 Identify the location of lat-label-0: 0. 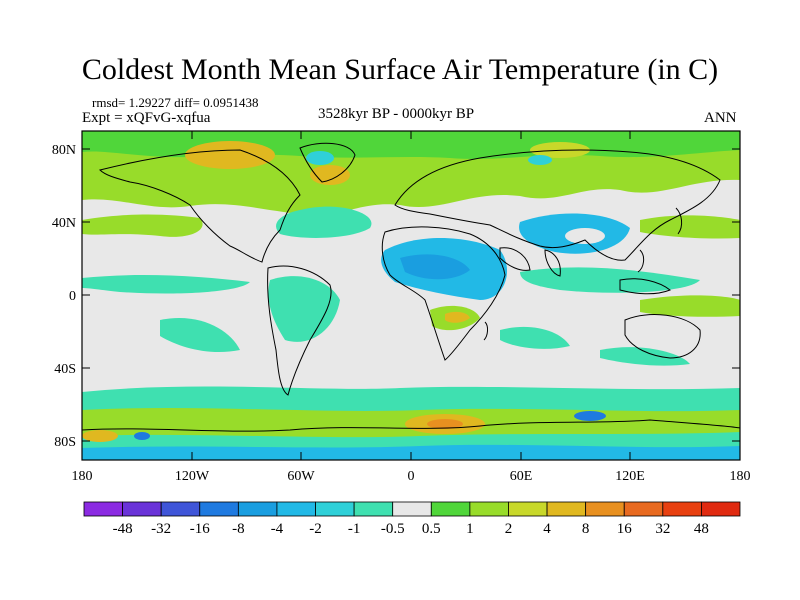
(72, 296).